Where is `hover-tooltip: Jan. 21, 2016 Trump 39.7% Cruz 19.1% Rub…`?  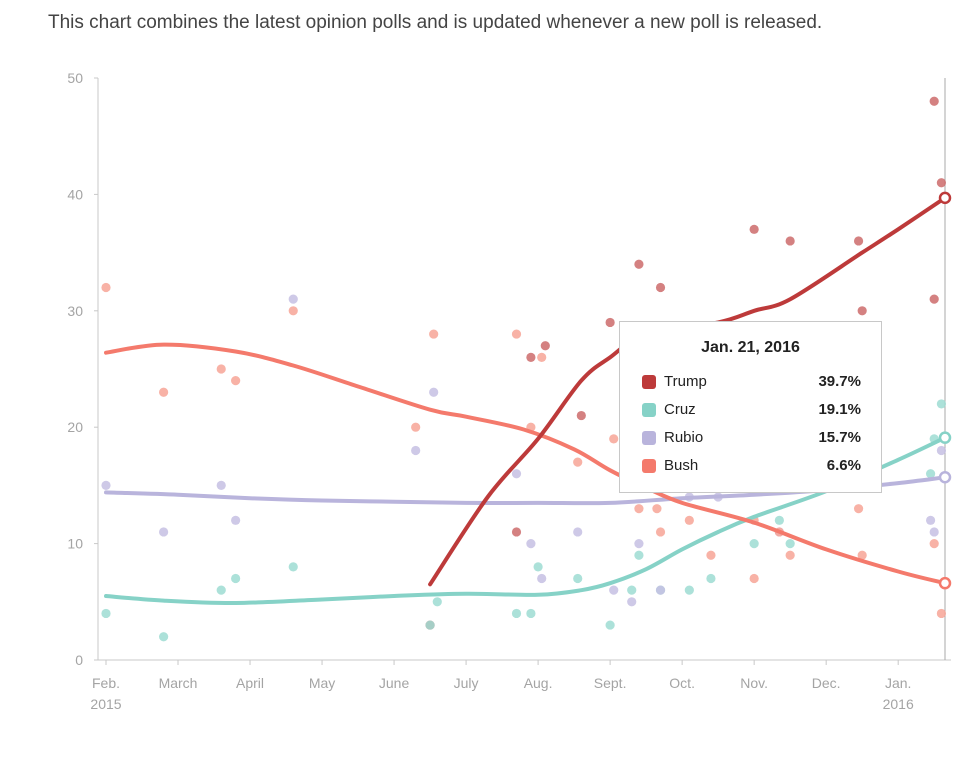 hover-tooltip: Jan. 21, 2016 Trump 39.7% Cruz 19.1% Rub… is located at coordinates (750, 407).